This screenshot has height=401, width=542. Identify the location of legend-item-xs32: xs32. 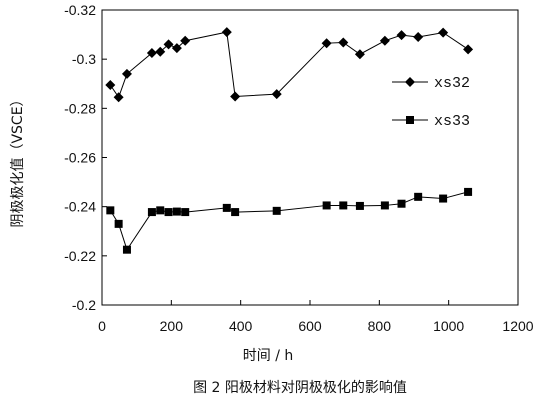
(431, 83).